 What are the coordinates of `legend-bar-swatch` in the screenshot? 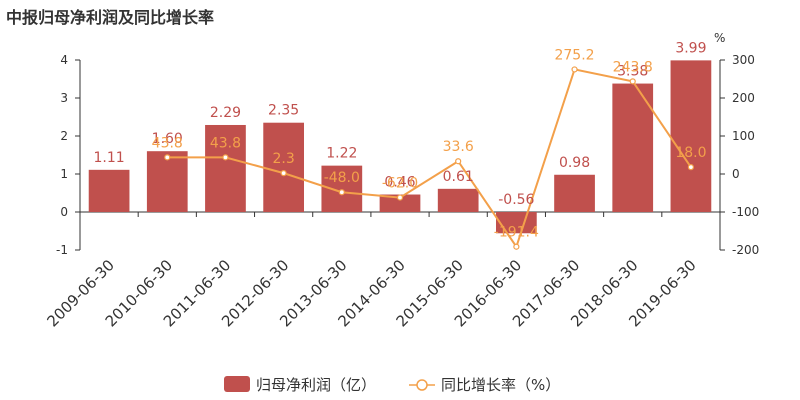 It's located at (237, 384).